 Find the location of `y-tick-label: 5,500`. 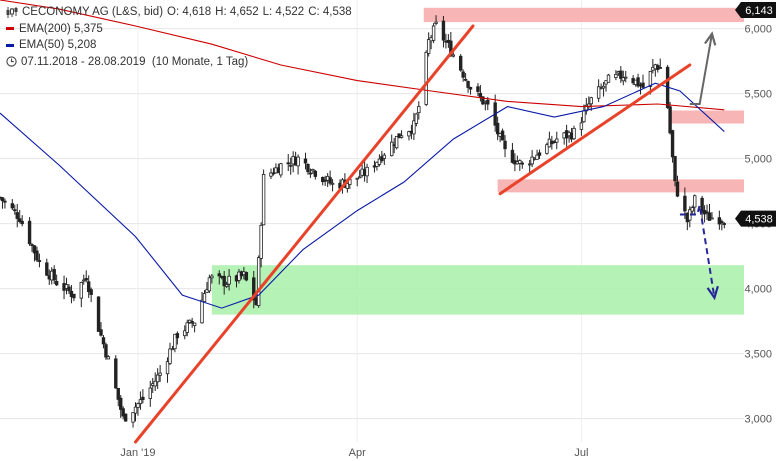

y-tick-label: 5,500 is located at coordinates (758, 95).